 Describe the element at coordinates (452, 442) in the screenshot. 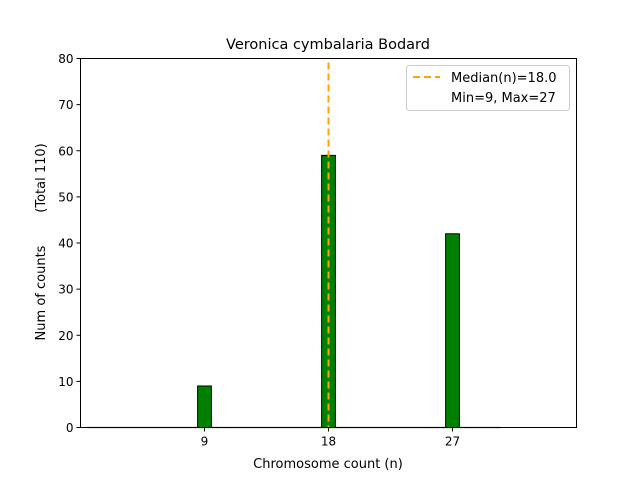

I see `x-tick-label: 27` at that location.